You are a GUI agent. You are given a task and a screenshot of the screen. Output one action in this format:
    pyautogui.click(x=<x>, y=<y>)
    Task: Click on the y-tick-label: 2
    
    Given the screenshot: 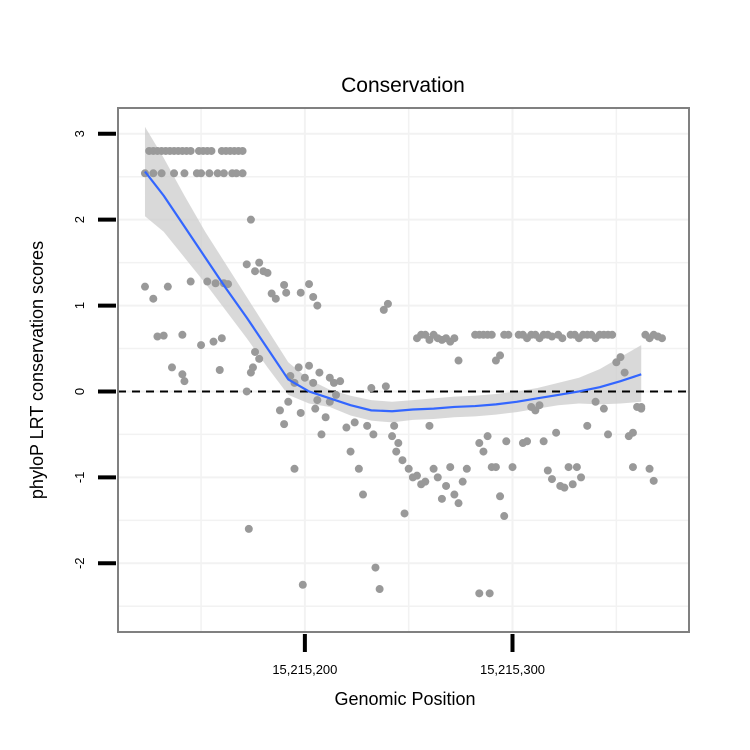 What is the action you would take?
    pyautogui.click(x=79, y=219)
    